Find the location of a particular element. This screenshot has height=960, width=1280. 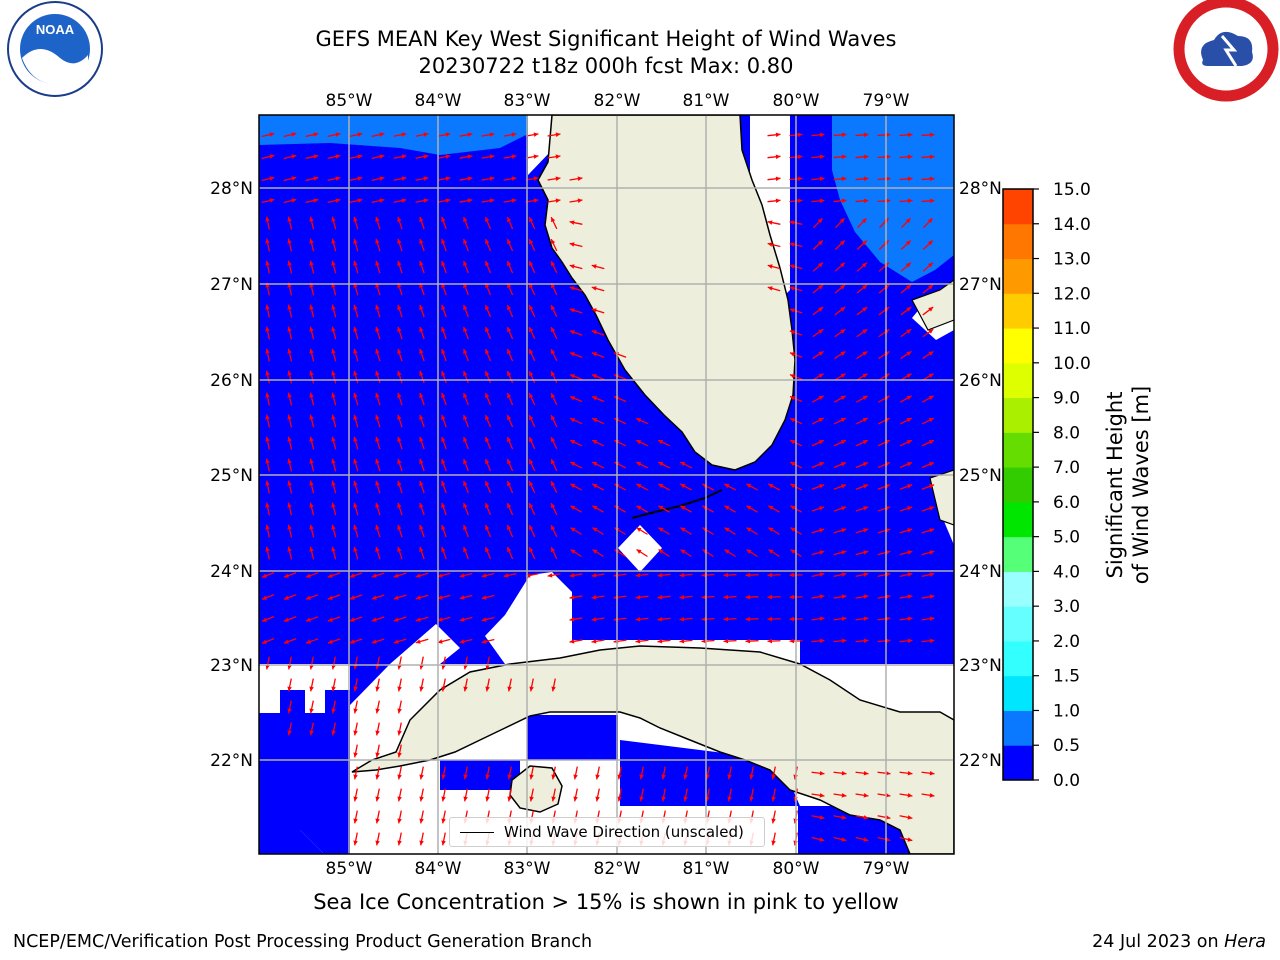

colorbar-tick-label: 6.0 is located at coordinates (1066, 503).